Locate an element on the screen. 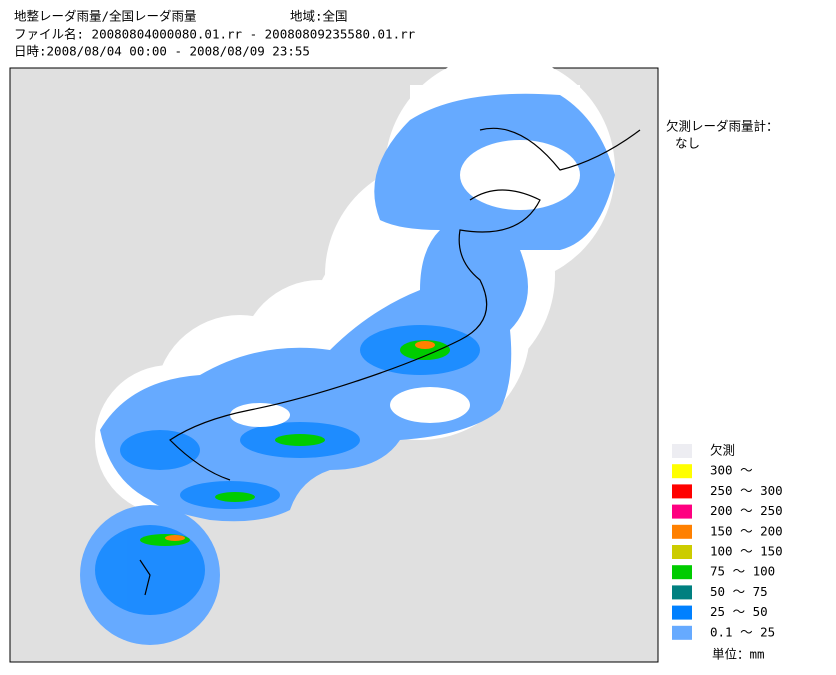  missing-radar-value: なし is located at coordinates (687, 143).